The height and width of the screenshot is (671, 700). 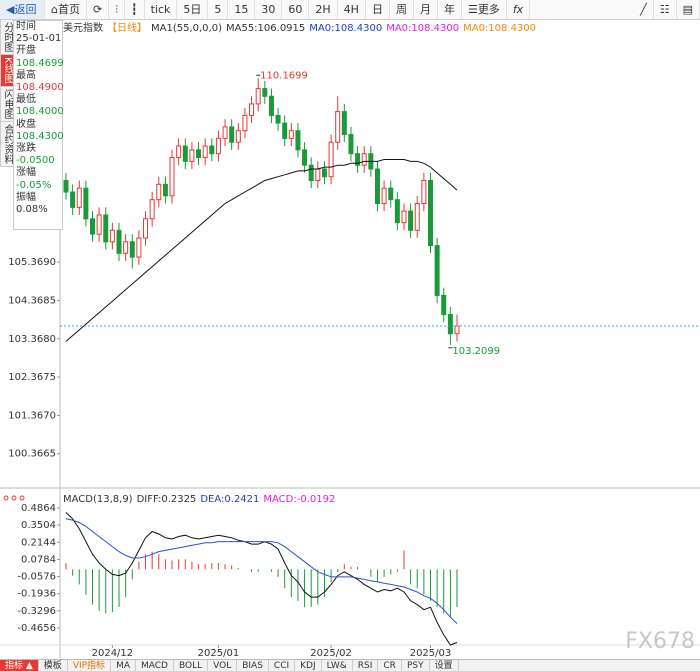 I want to click on x-tick-label: 2025/01, so click(x=219, y=653).